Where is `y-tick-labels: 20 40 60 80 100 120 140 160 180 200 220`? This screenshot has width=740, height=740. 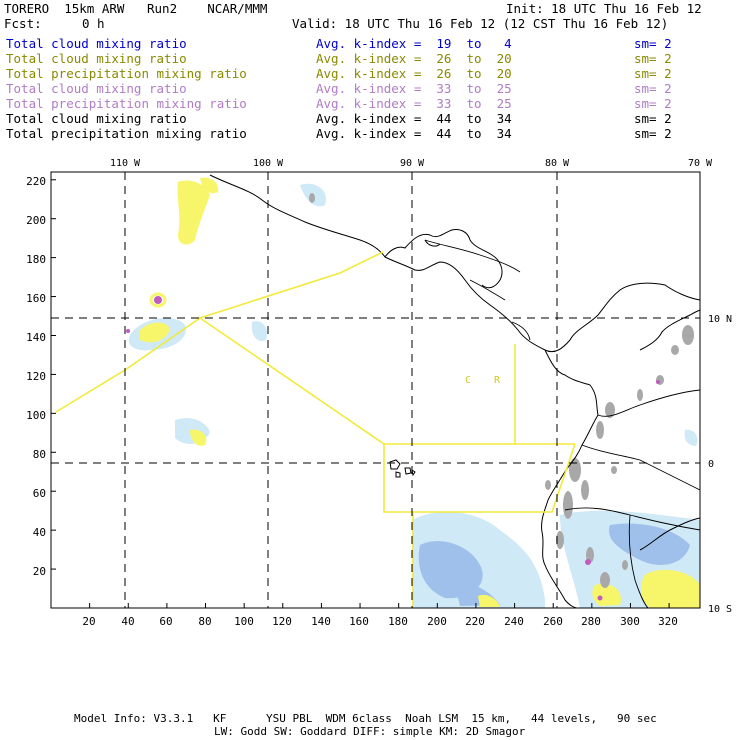 y-tick-labels: 20 40 60 80 100 120 140 160 180 200 220 is located at coordinates (36, 376).